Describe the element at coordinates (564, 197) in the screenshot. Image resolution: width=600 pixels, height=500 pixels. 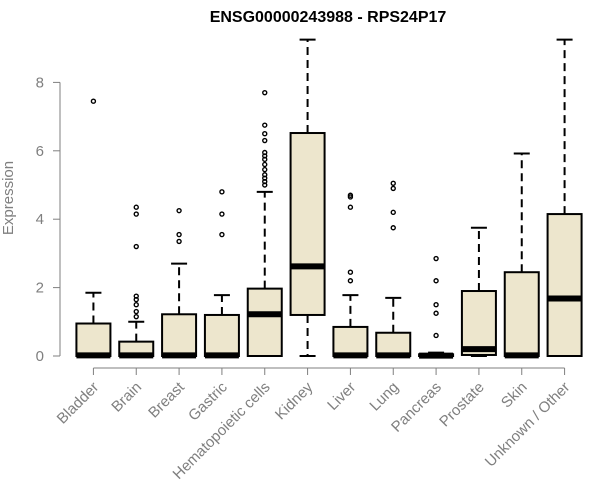
I see `box-unknown-other` at that location.